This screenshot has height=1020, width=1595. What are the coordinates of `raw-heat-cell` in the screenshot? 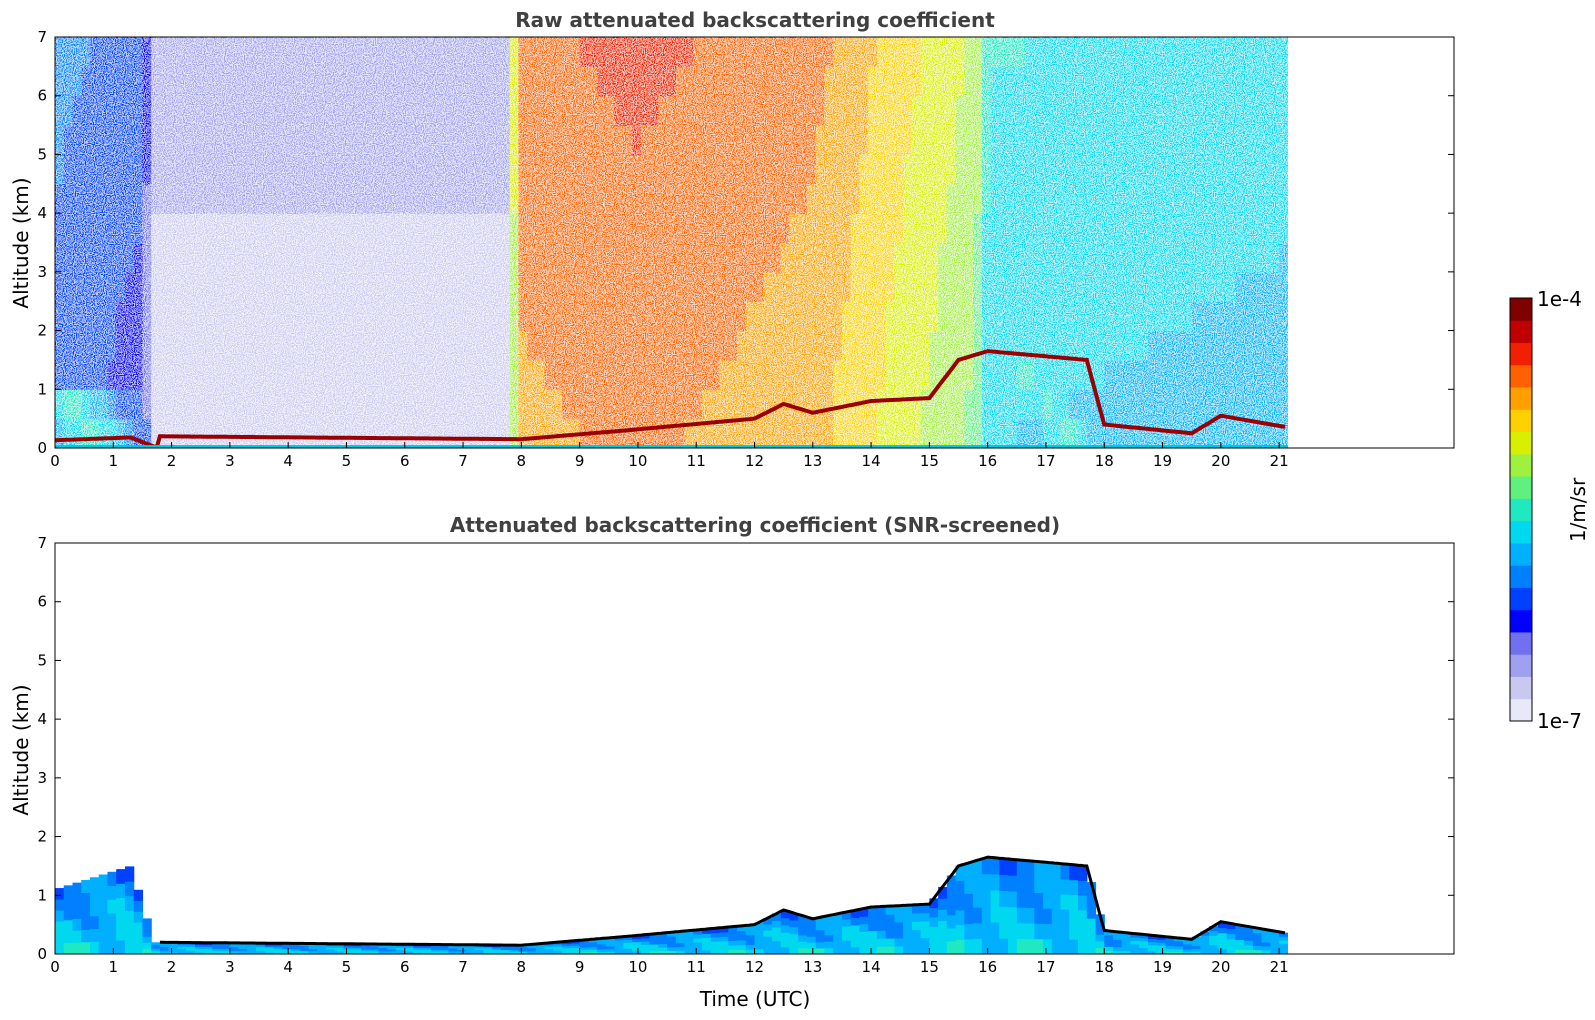 It's located at (1287, 404).